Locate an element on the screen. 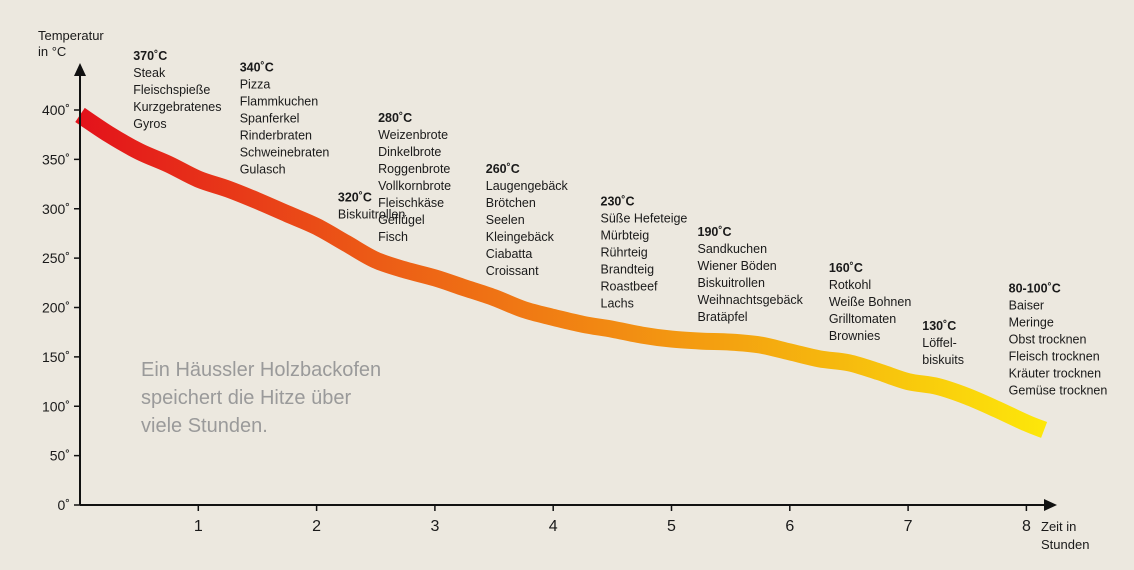  annotation-item: Gulasch is located at coordinates (263, 170).